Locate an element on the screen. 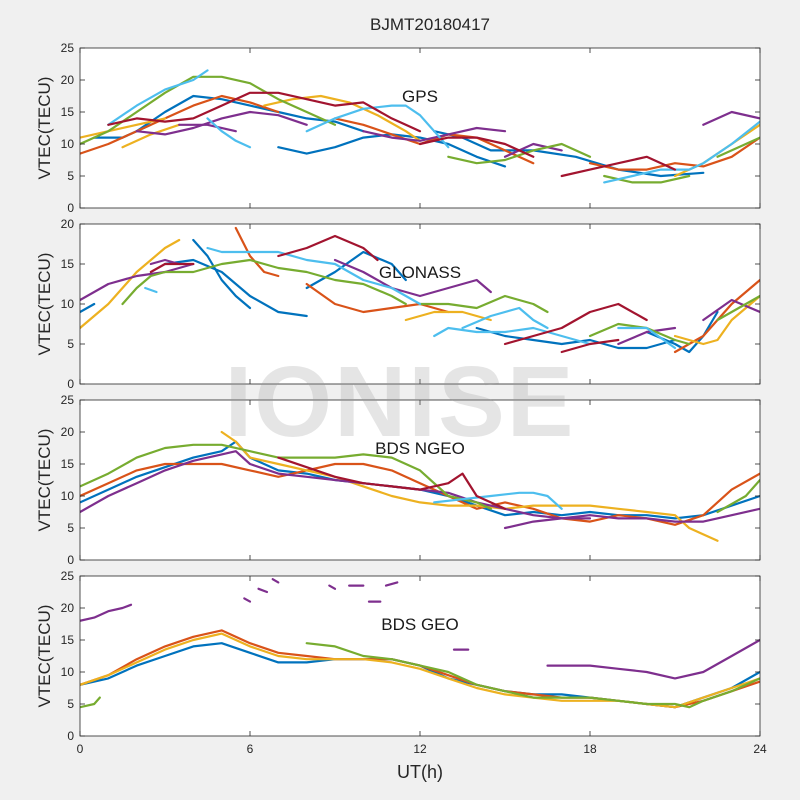 This screenshot has height=800, width=800. x-axis-label: UT(h) is located at coordinates (420, 772).